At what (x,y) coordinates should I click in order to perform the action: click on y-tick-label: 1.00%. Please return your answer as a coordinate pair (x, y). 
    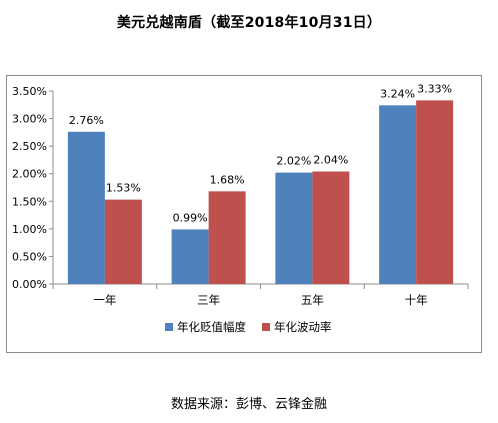
    Looking at the image, I should click on (29, 229).